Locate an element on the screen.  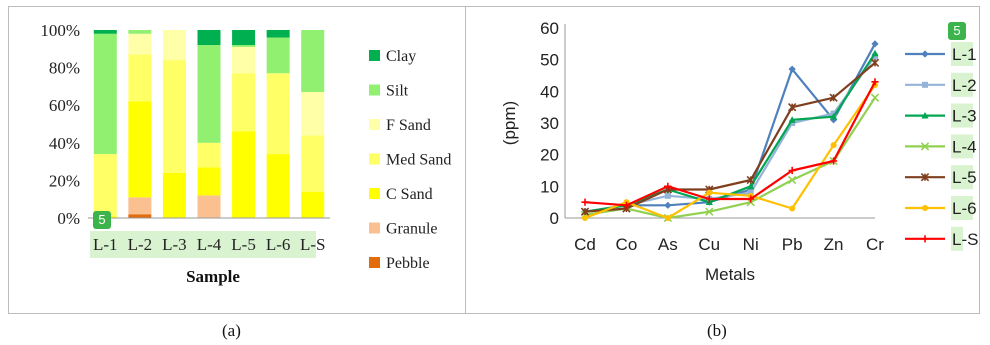
y-tick-label: 10 is located at coordinates (549, 186).